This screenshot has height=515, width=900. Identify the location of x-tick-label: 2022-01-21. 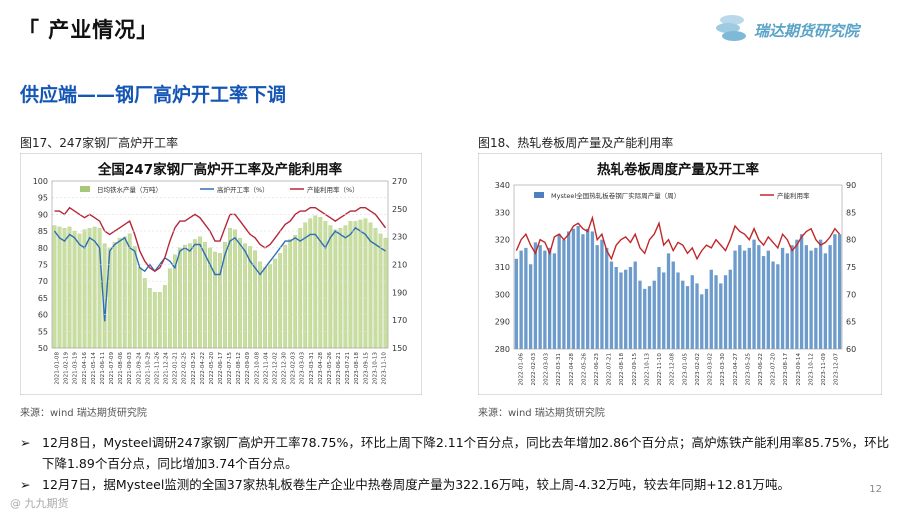
(176, 368).